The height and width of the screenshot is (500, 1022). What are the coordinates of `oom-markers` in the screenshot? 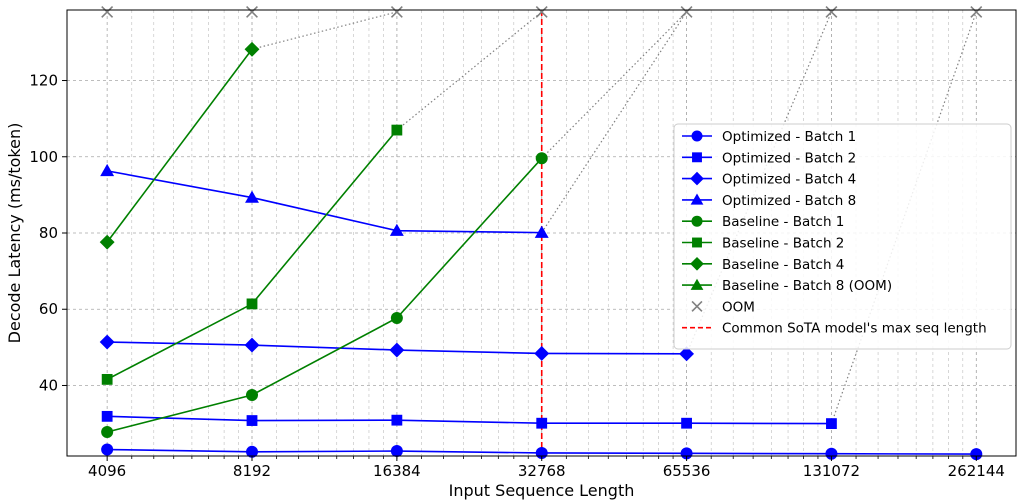 It's located at (542, 11).